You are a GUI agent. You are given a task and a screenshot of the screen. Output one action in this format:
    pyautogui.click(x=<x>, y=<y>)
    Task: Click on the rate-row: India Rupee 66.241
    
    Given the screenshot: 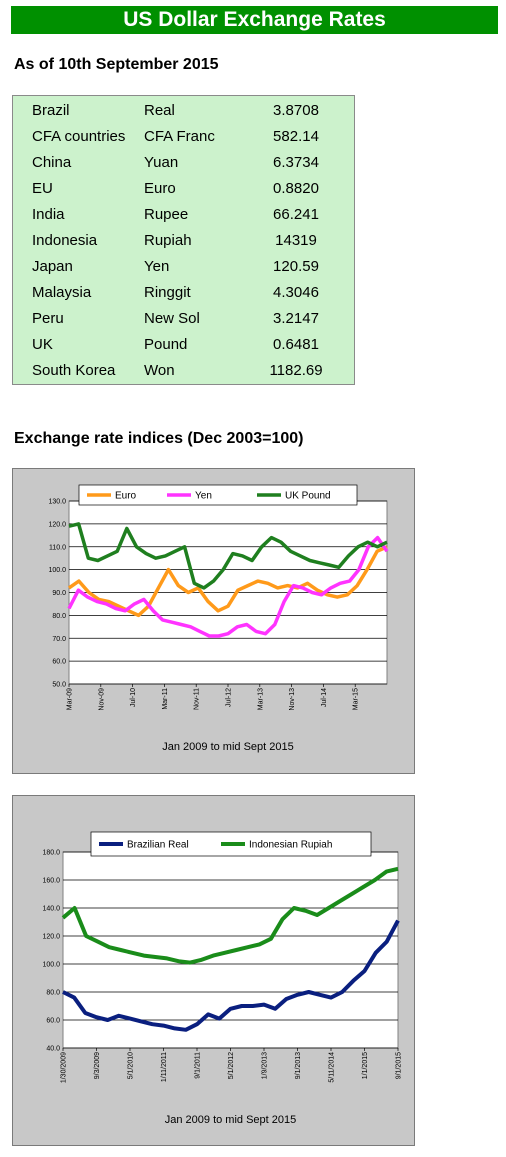 What is the action you would take?
    pyautogui.click(x=174, y=214)
    